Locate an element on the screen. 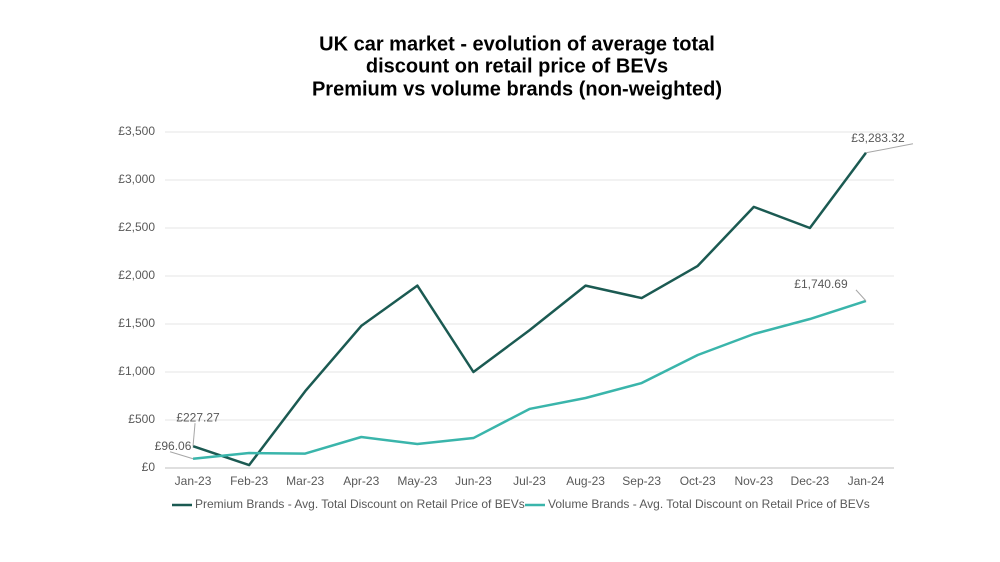  data-label: £227.27 is located at coordinates (198, 417).